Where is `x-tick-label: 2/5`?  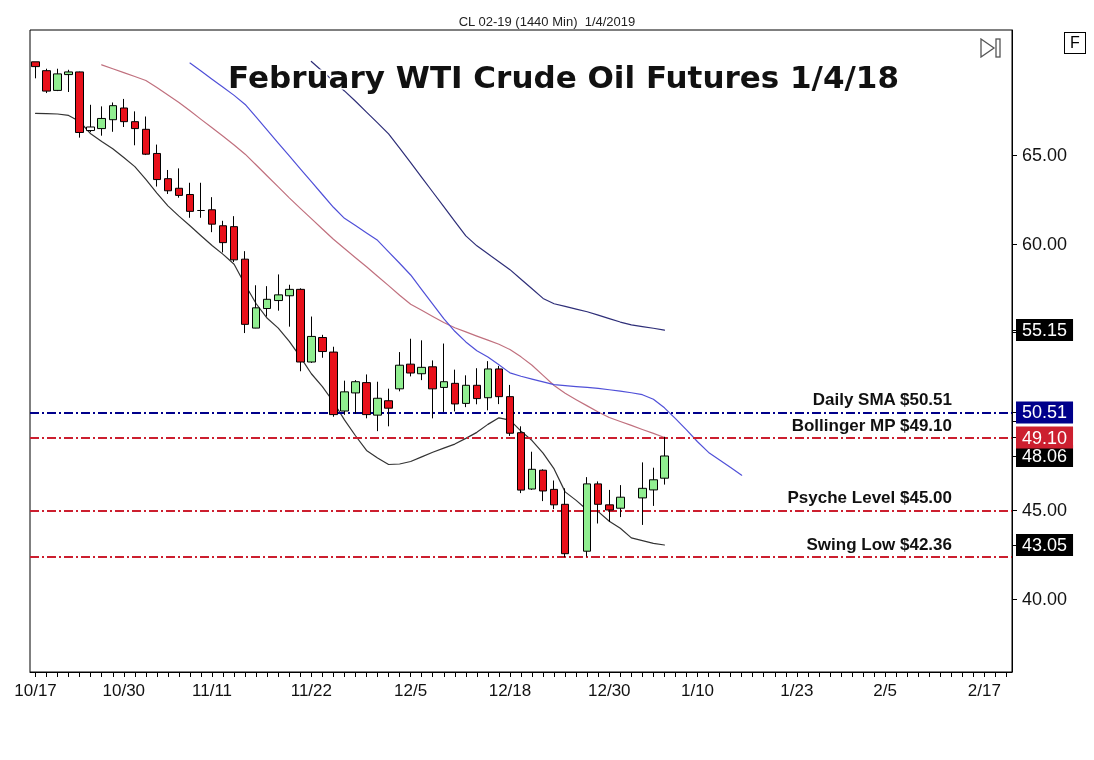 x-tick-label: 2/5 is located at coordinates (885, 690).